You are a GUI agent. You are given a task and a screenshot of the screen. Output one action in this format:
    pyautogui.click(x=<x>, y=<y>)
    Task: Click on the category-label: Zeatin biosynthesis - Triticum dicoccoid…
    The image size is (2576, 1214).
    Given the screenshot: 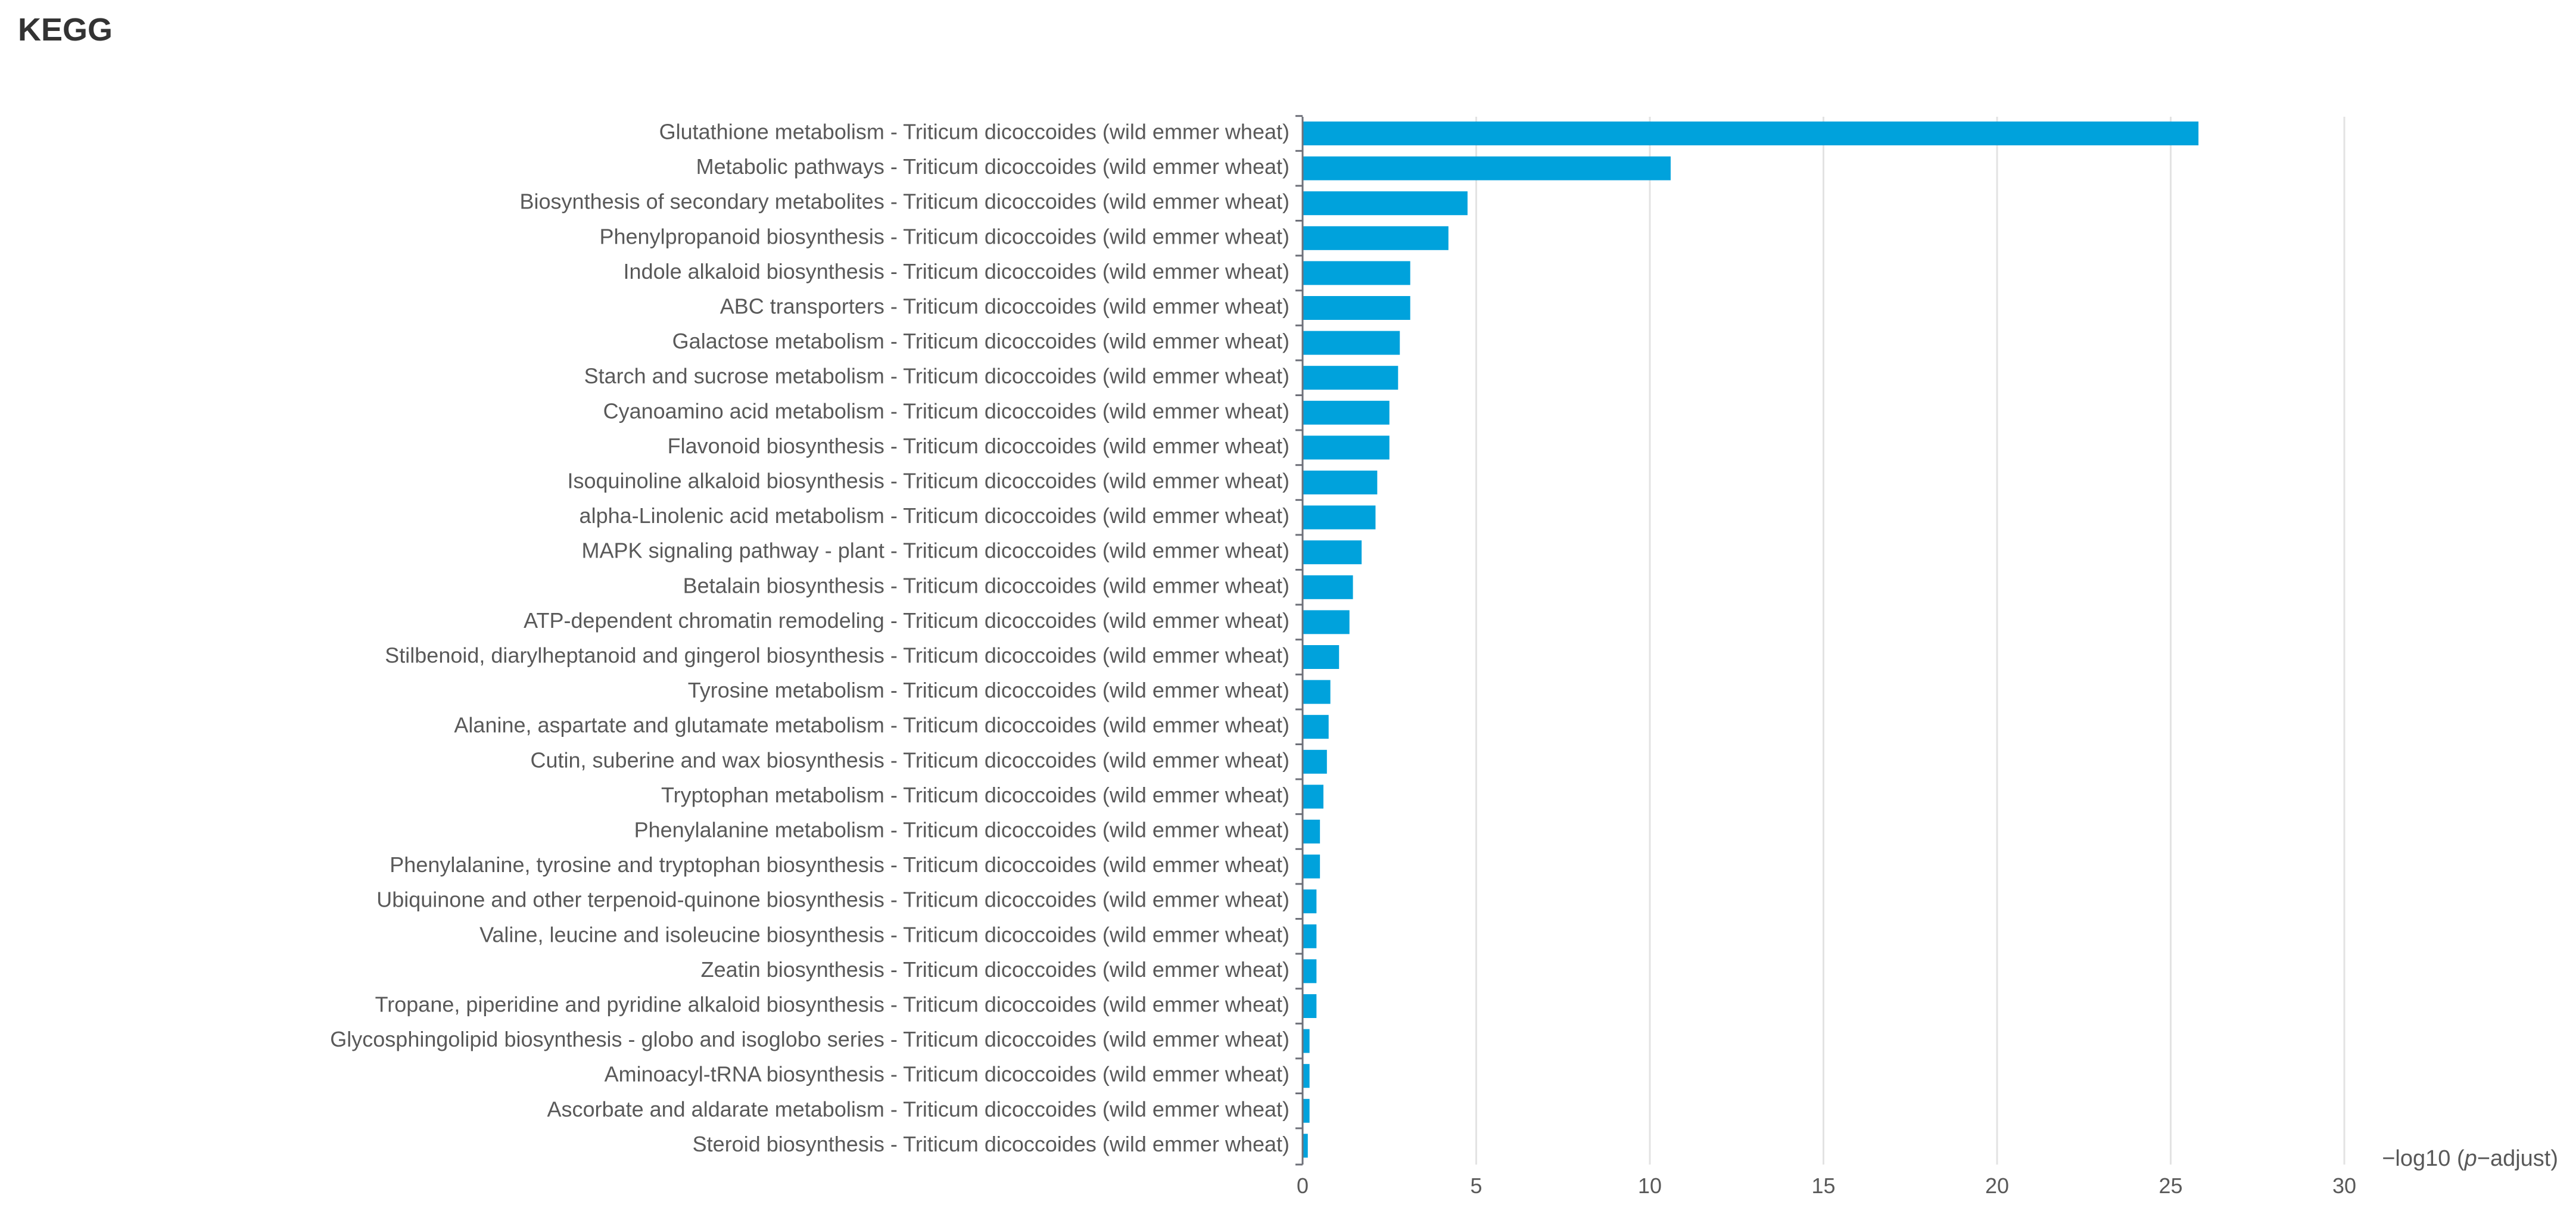 What is the action you would take?
    pyautogui.click(x=995, y=969)
    